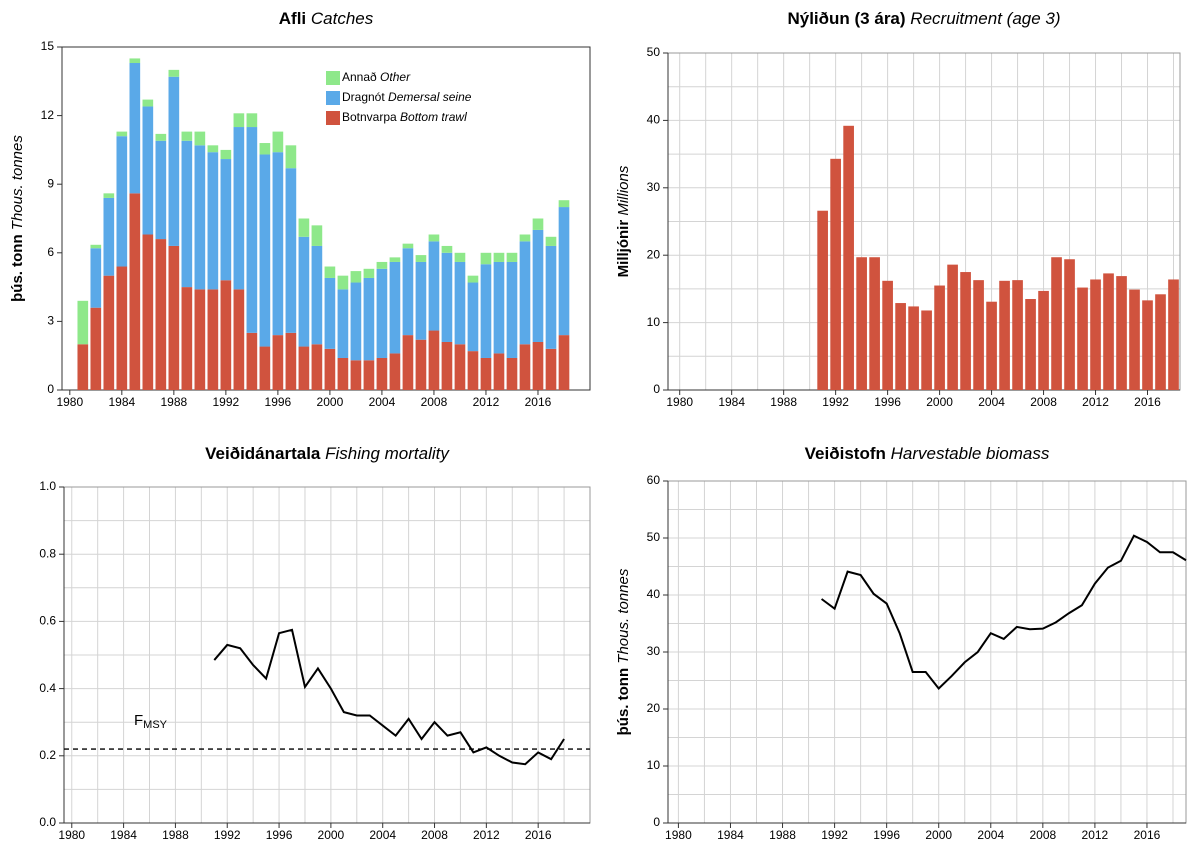 The width and height of the screenshot is (1190, 848). Describe the element at coordinates (623, 702) in the screenshot. I see `y-axis-title-main: þús. tonn` at that location.